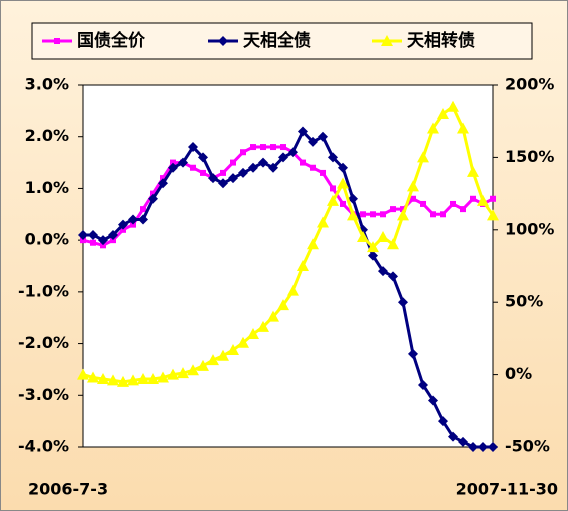 The image size is (568, 511). Describe the element at coordinates (111, 40) in the screenshot. I see `legend-label: 国债全价` at that location.